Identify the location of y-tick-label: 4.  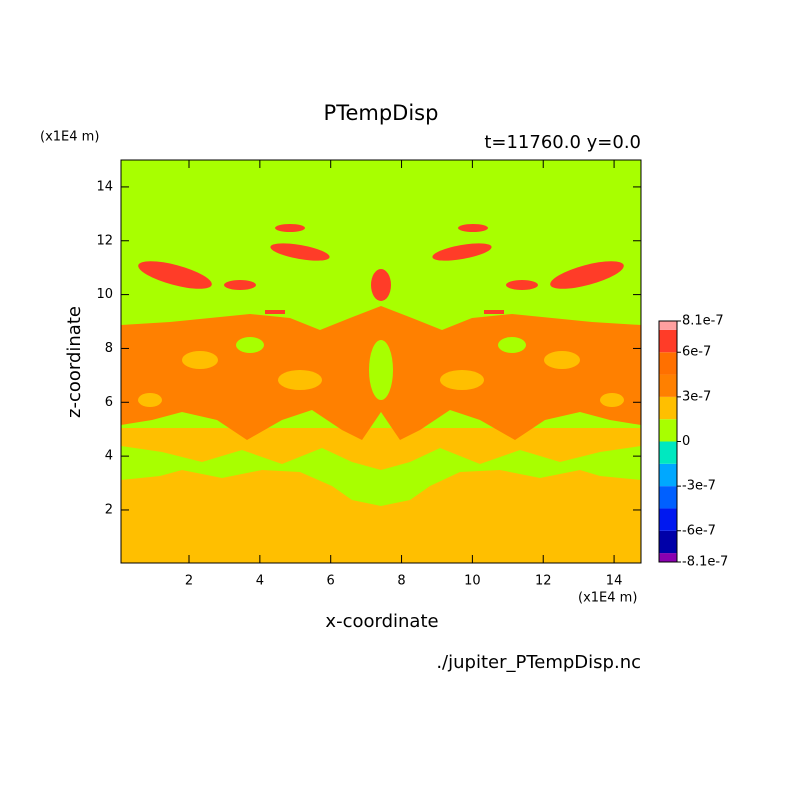
(109, 456).